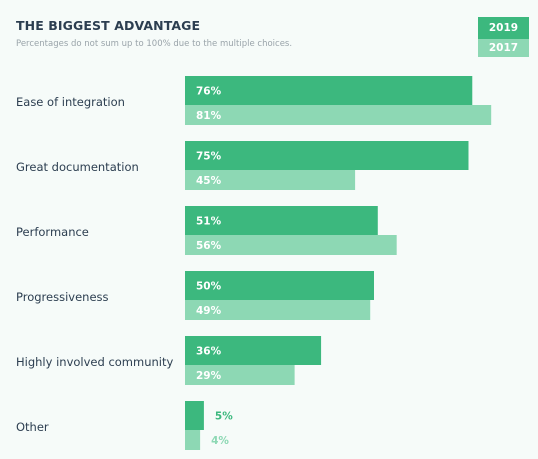 The width and height of the screenshot is (538, 459). I want to click on category-label: Progressiveness, so click(62, 297).